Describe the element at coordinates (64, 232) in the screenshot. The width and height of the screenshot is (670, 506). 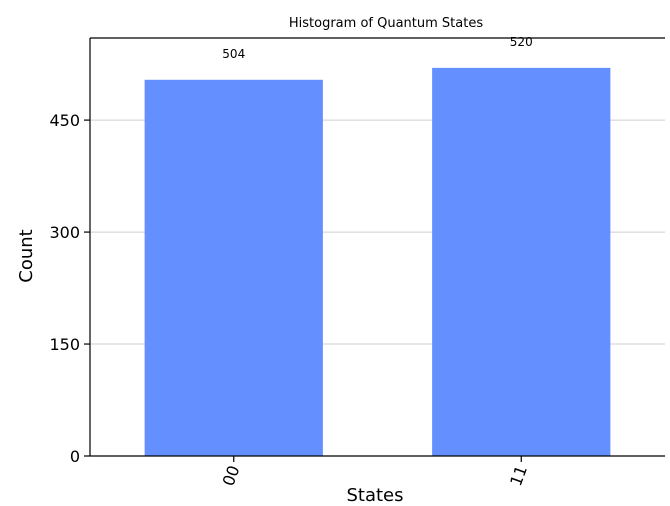
I see `y-tick-label: 300` at that location.